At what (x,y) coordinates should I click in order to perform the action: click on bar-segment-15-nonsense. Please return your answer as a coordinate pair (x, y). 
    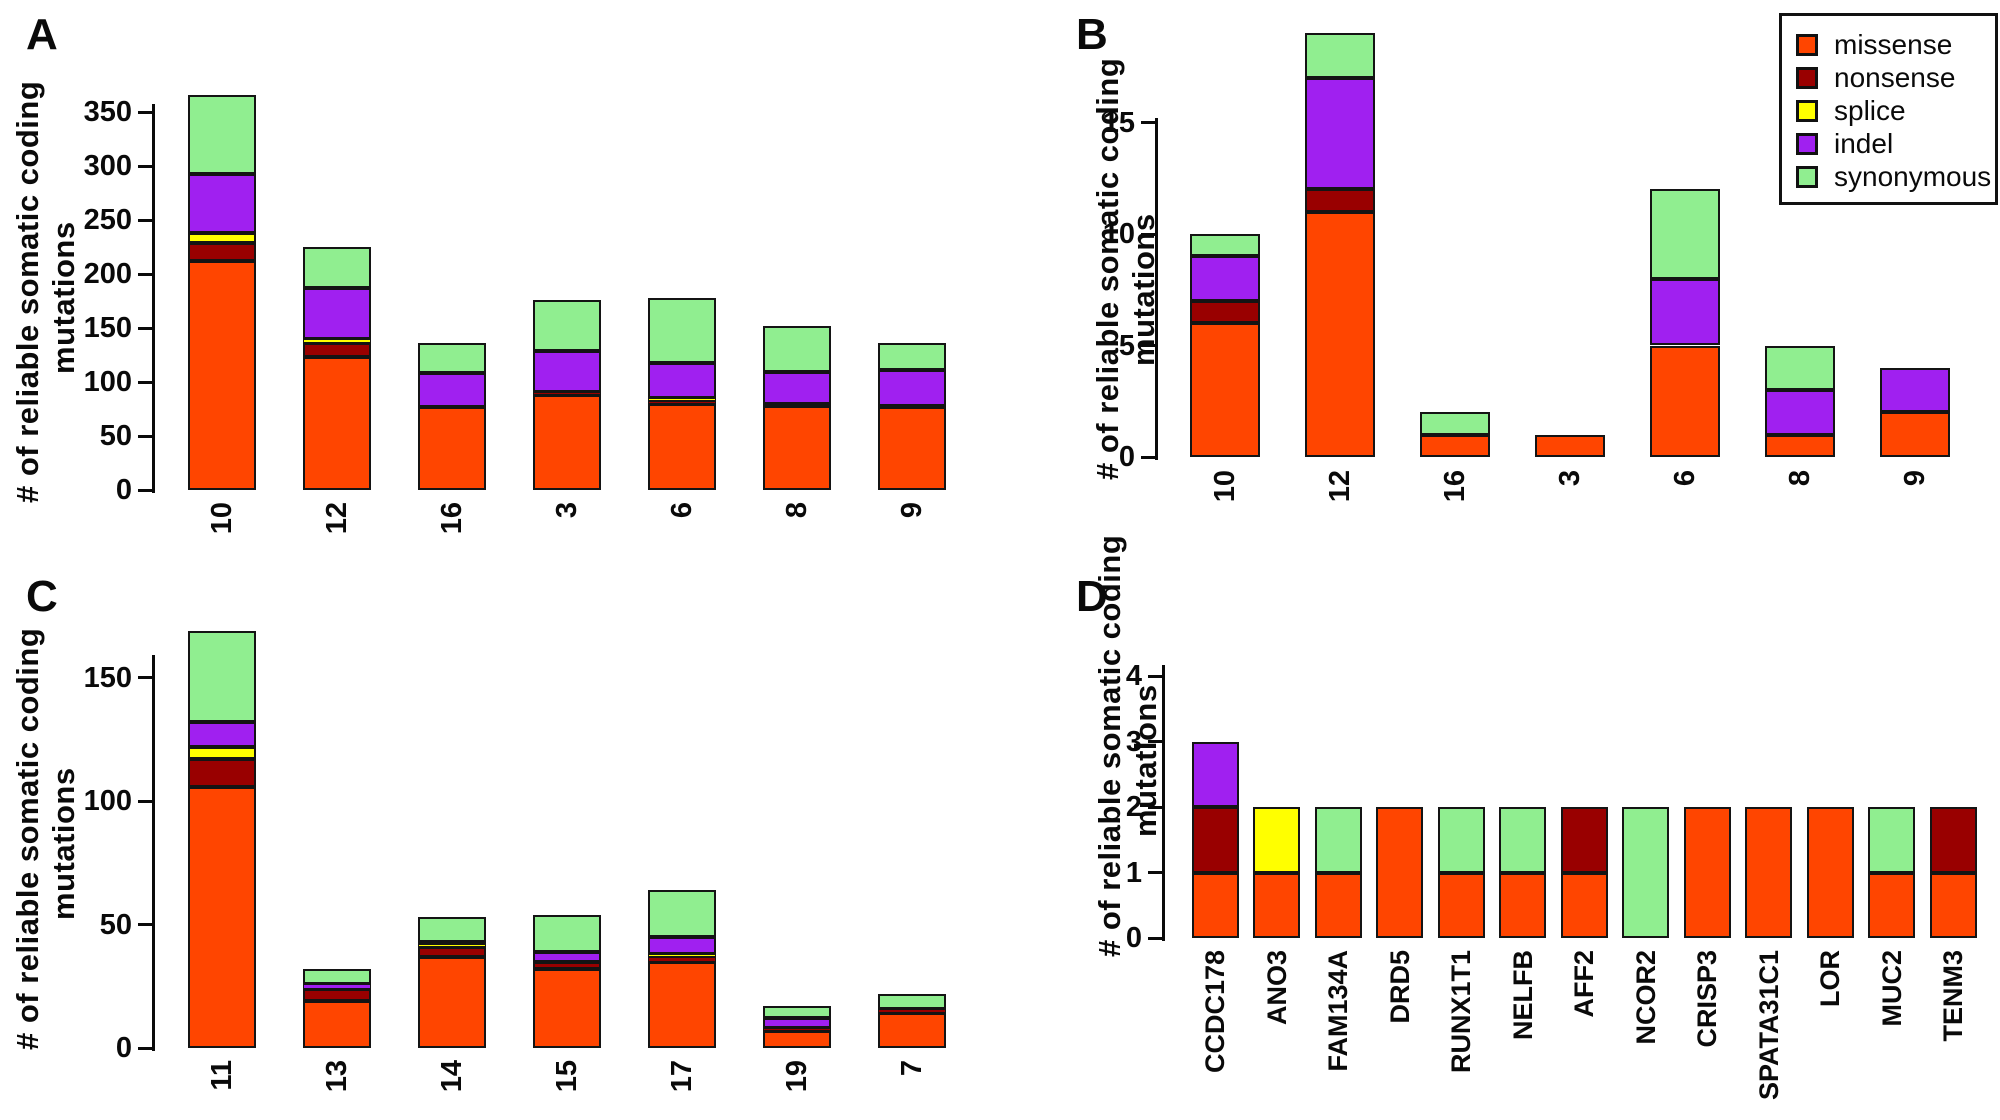
    Looking at the image, I should click on (567, 965).